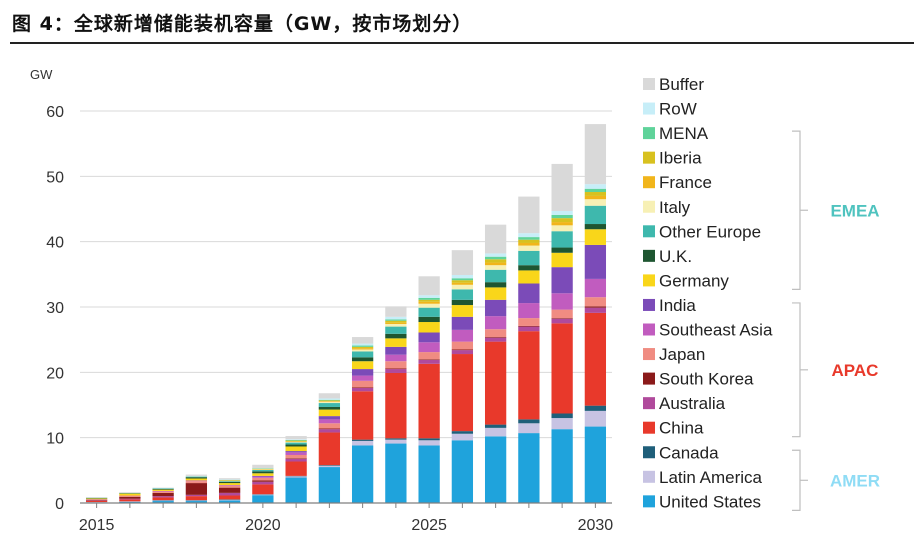 This screenshot has width=924, height=539. I want to click on bar-segment-other-europe-2022, so click(329, 405).